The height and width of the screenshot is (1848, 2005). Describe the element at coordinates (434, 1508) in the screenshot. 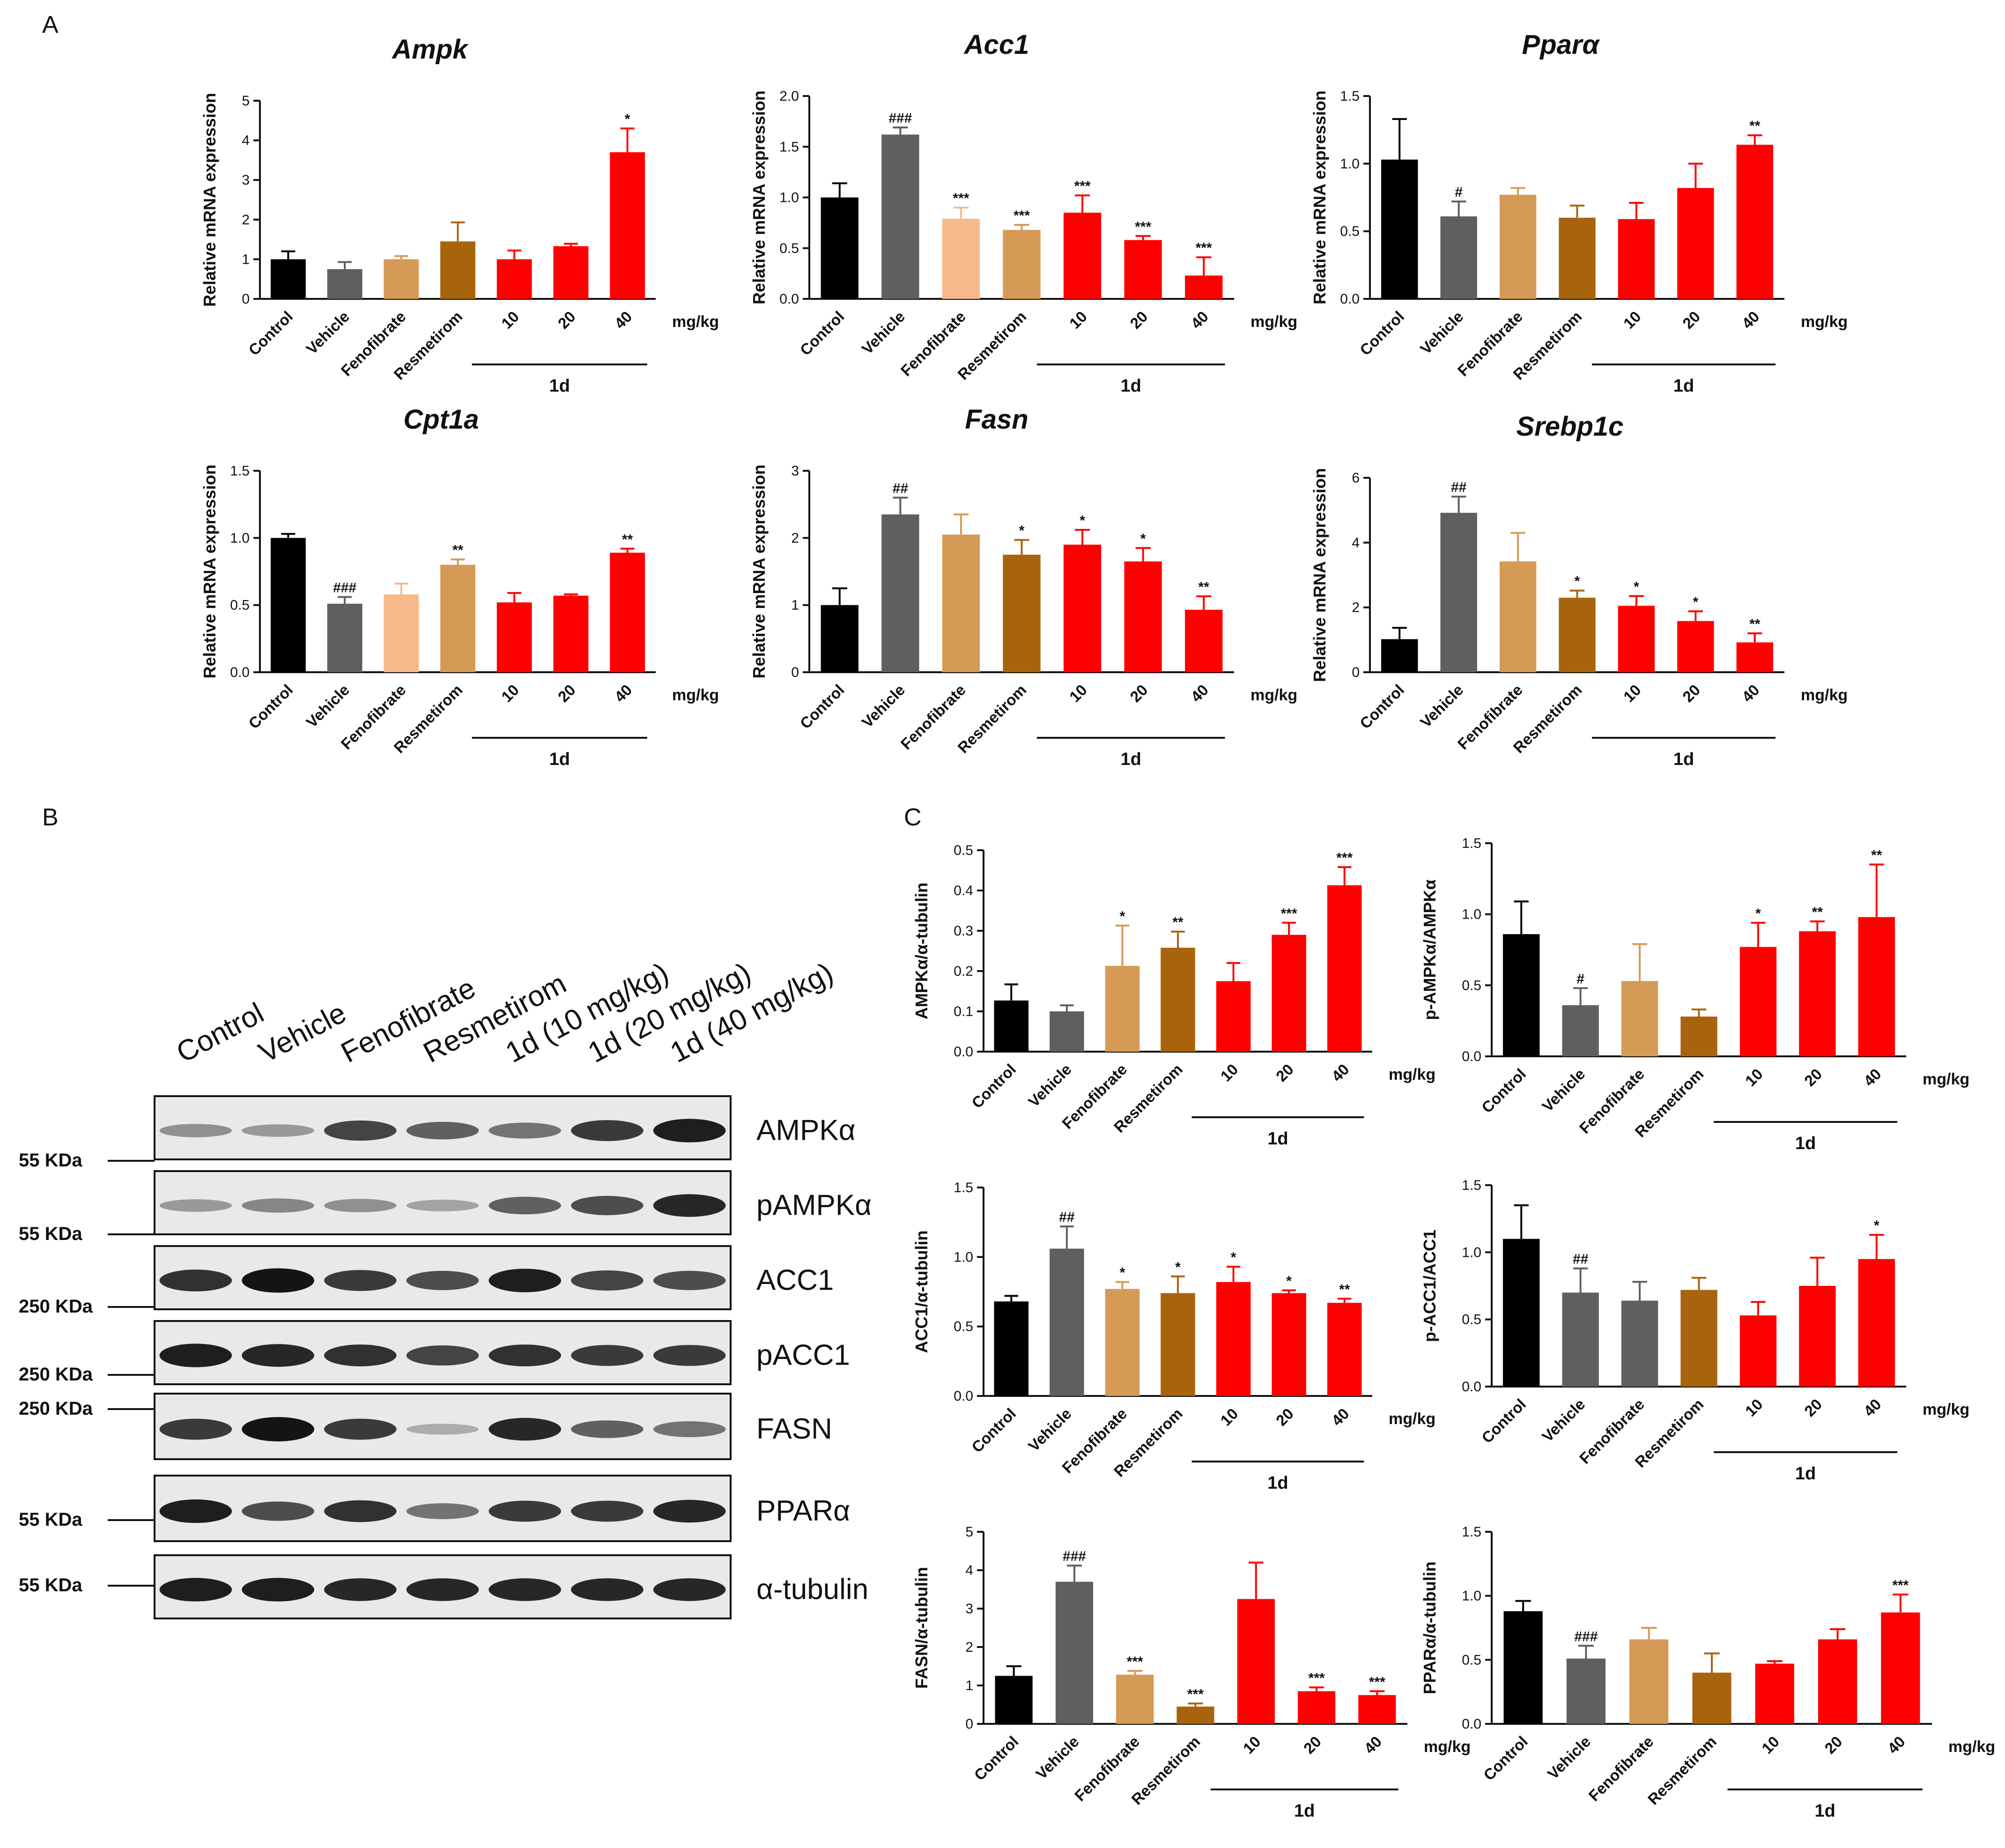

I see `blot-row: PPARα 55 KDa` at that location.